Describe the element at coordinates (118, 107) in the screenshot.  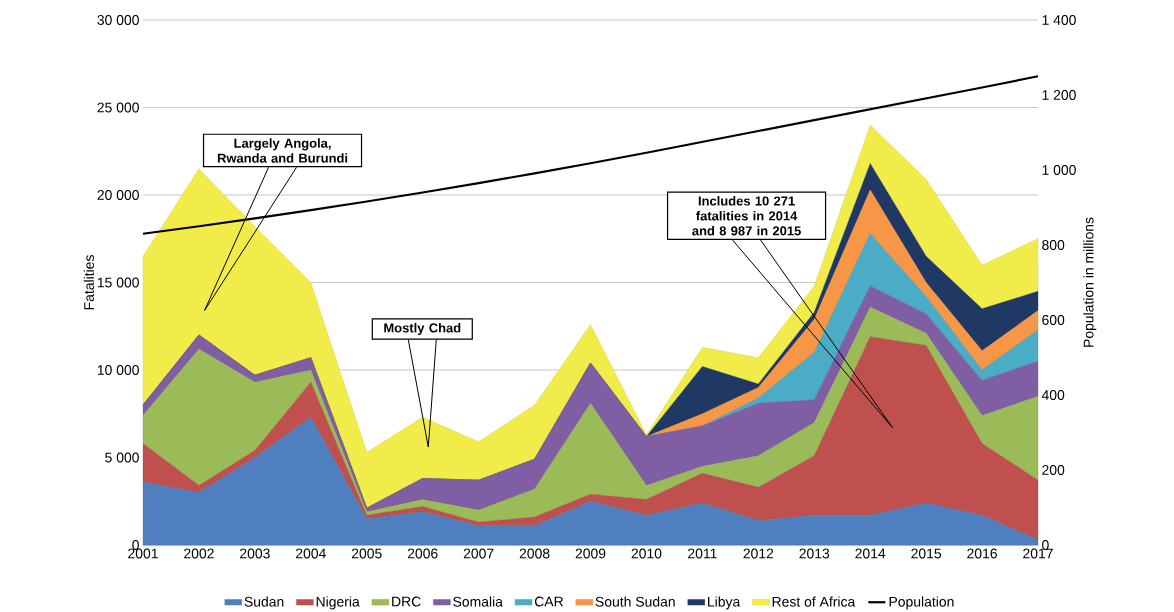
I see `y-tick-label: 25 000` at that location.